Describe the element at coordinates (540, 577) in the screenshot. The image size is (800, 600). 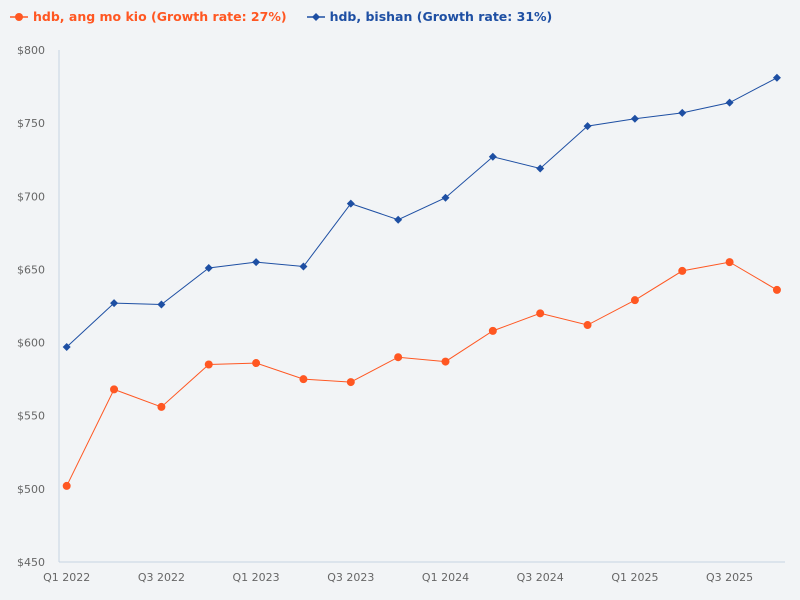
I see `x-tick-label: Q3 2024` at that location.